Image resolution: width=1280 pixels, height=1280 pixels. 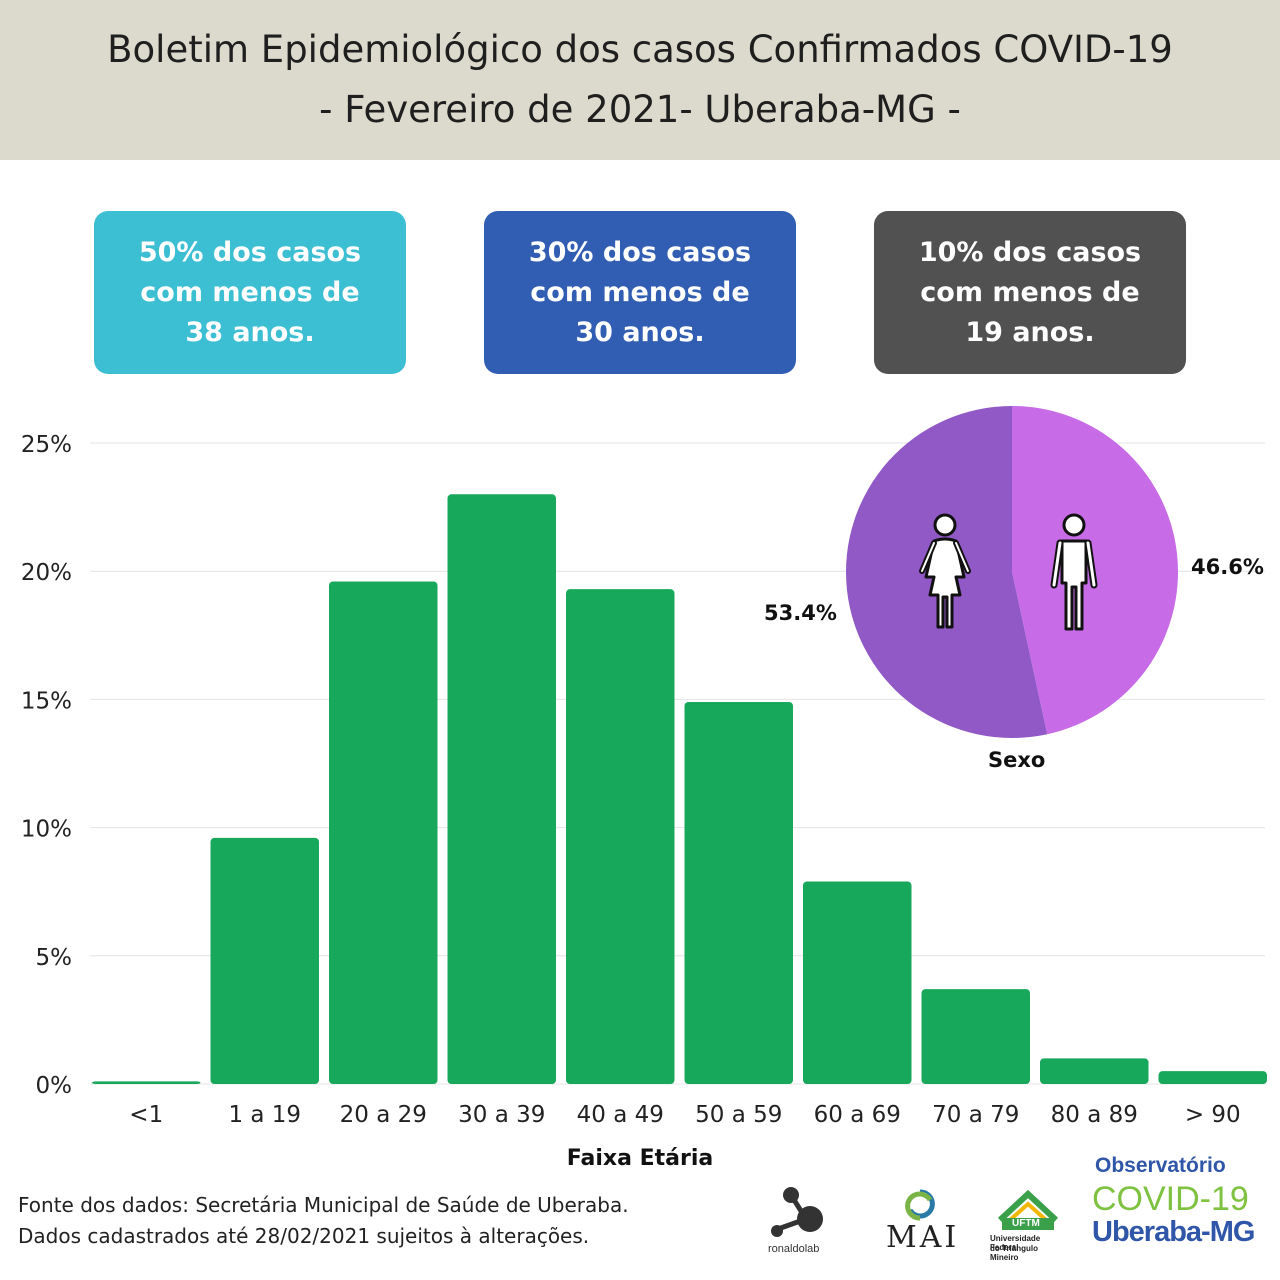 I want to click on pie-label-female: 53.4%, so click(x=800, y=613).